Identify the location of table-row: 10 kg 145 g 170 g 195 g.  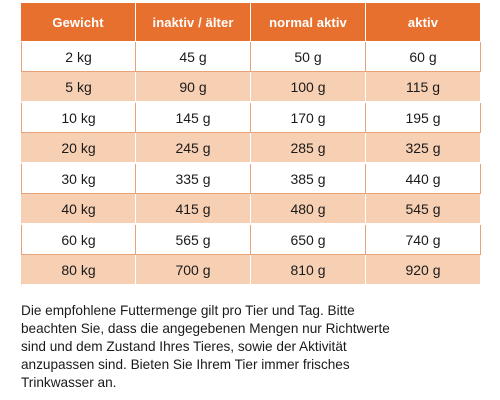
(251, 118).